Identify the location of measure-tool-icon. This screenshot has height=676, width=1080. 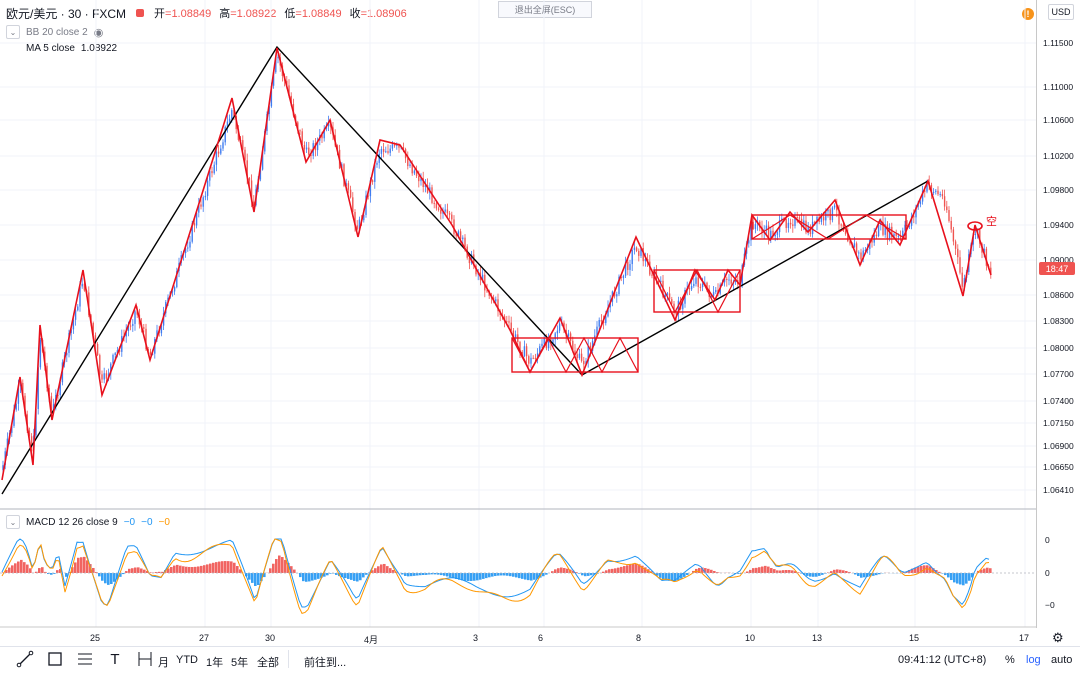
(145, 659).